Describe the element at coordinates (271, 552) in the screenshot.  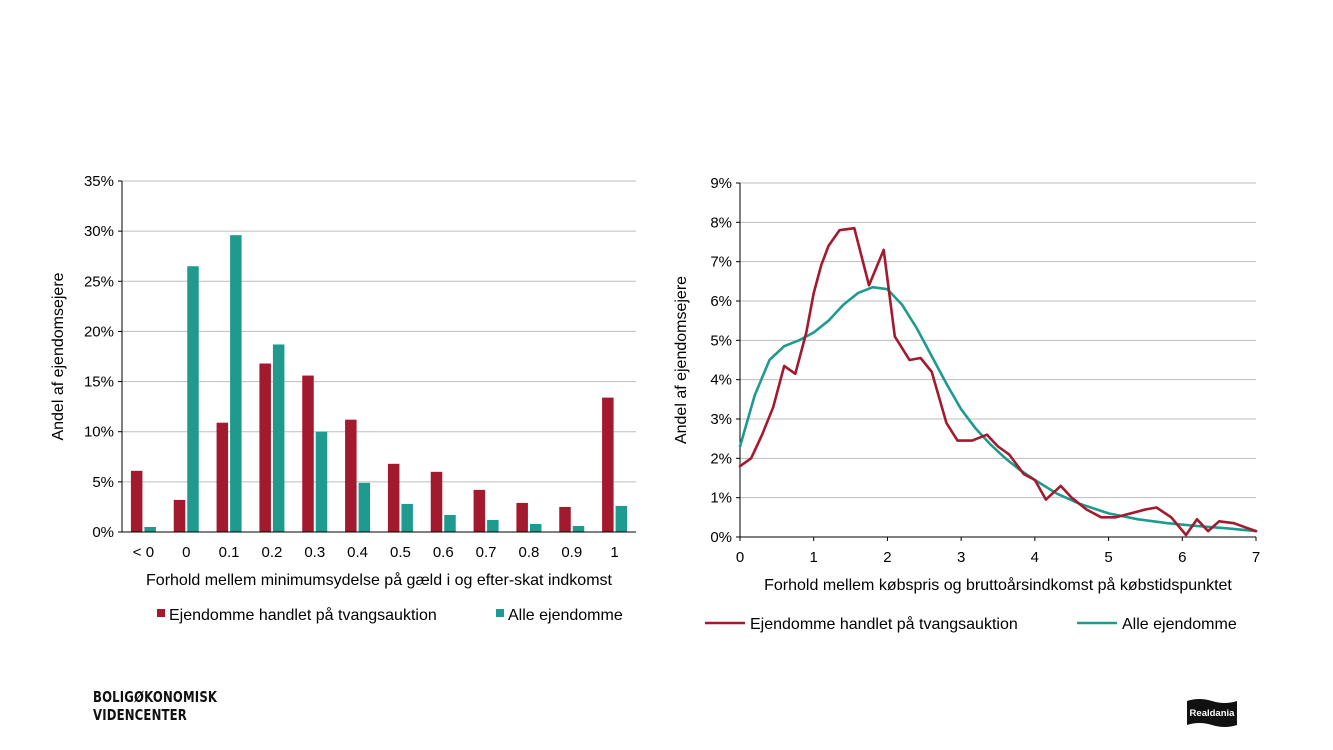
I see `x-tick-label: 0.2` at that location.